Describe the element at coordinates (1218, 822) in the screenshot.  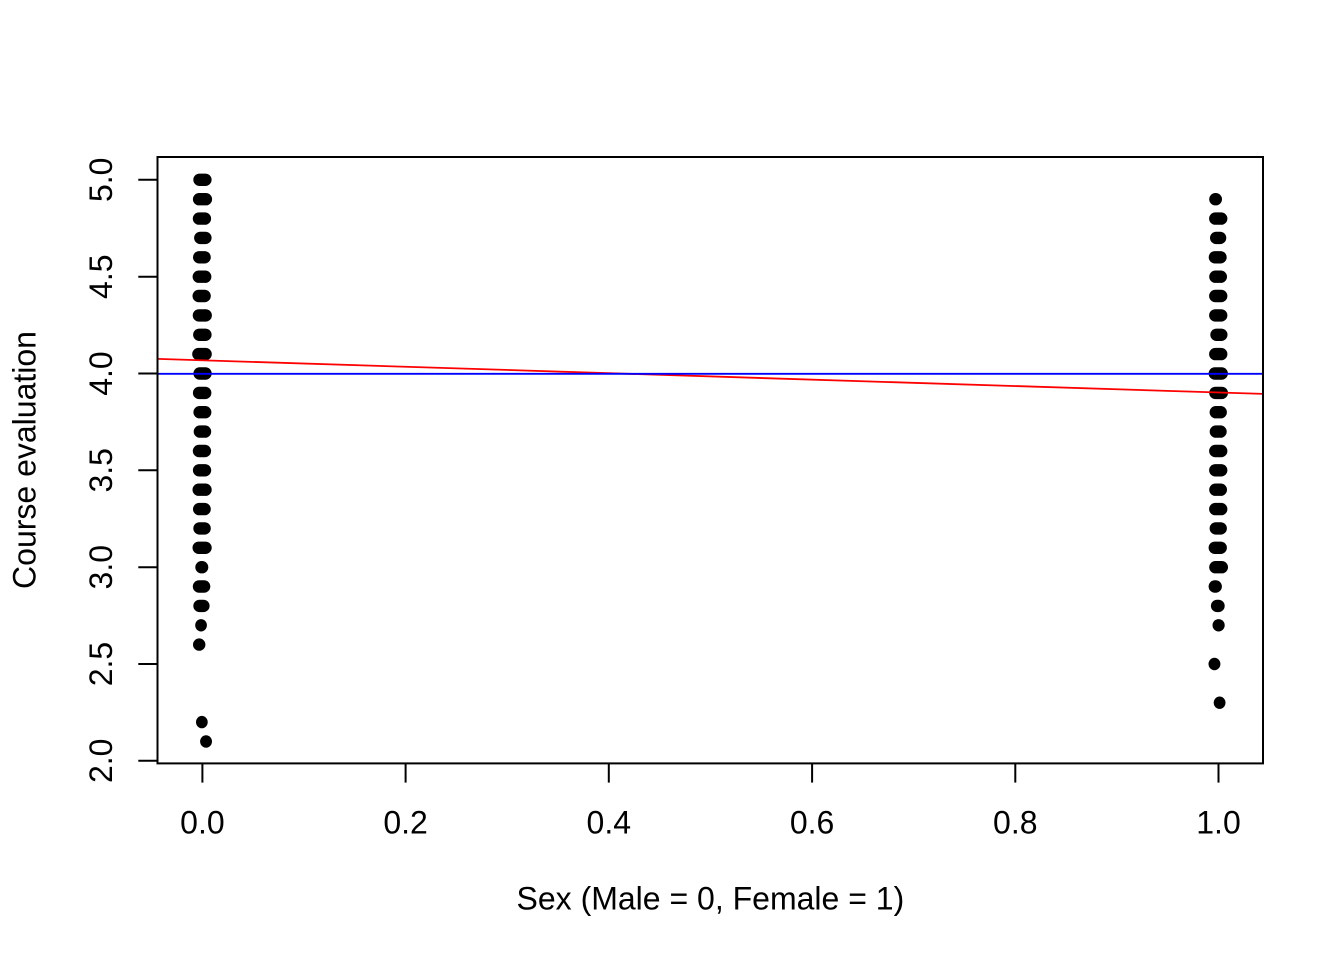
I see `svg-text: 1.0` at that location.